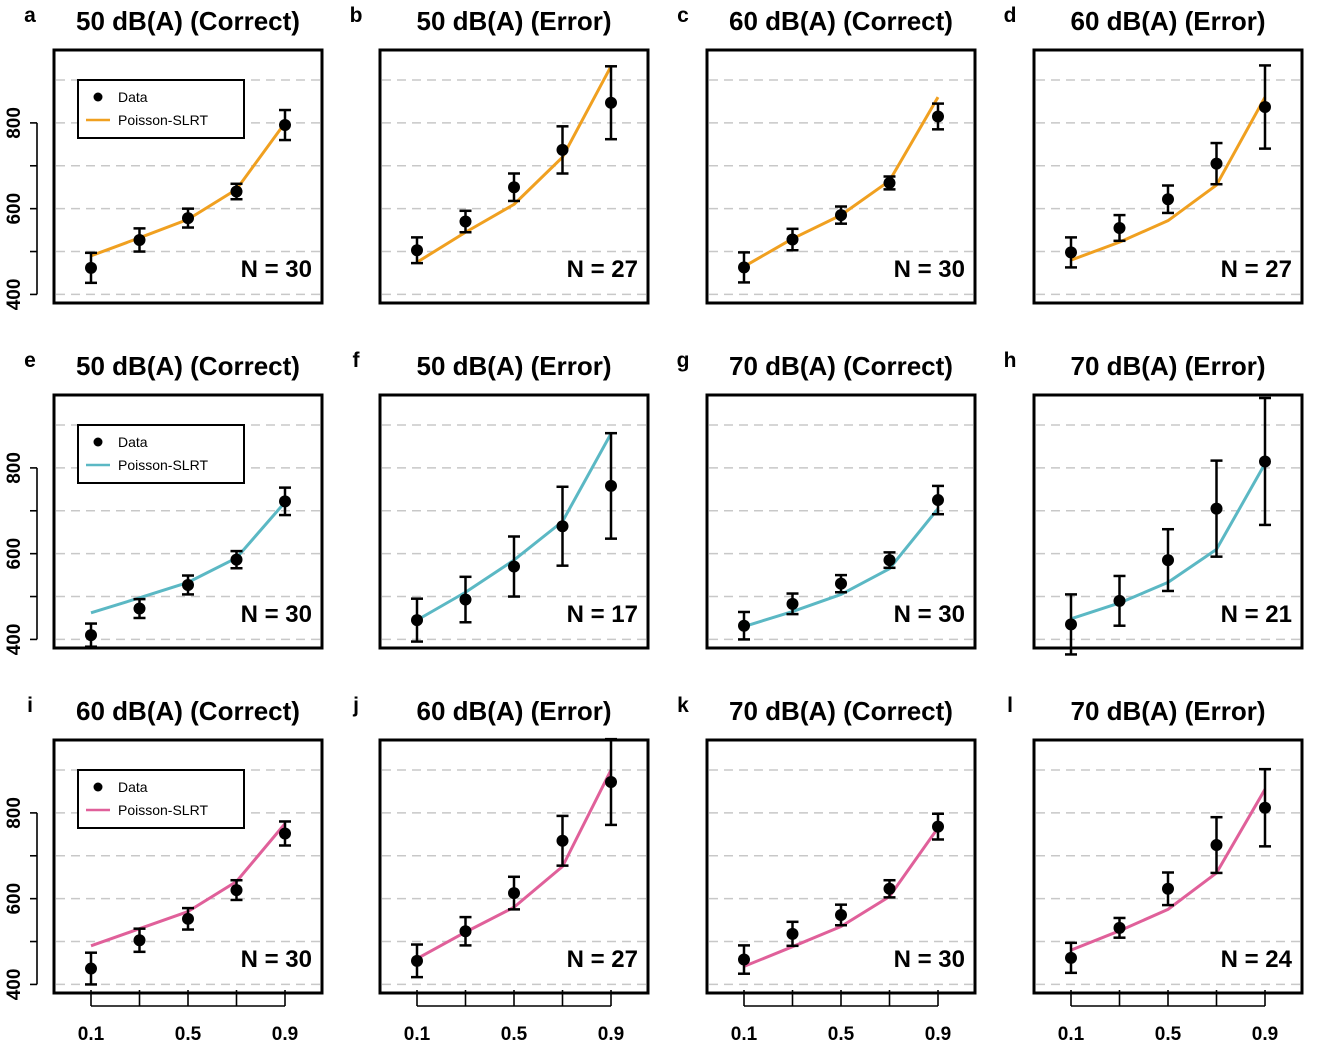 The width and height of the screenshot is (1327, 1045). What do you see at coordinates (827, 869) in the screenshot?
I see `panel-k: k 70 dB(A) (Correct) N = 30 0.1 0.5 0.9` at bounding box center [827, 869].